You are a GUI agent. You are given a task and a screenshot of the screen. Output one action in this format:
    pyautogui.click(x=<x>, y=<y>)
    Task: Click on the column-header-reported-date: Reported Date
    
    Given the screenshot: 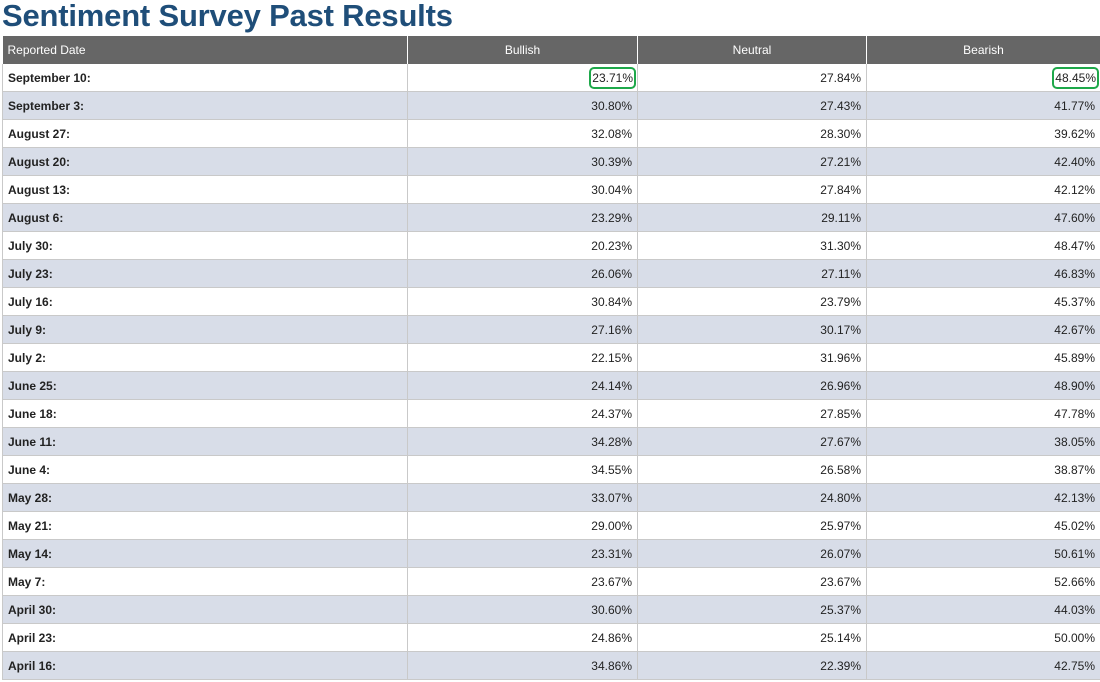 What is the action you would take?
    pyautogui.click(x=205, y=50)
    